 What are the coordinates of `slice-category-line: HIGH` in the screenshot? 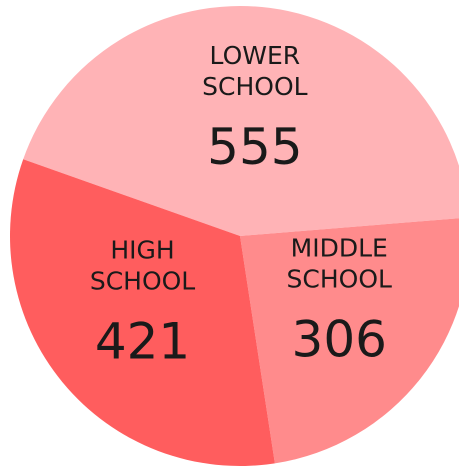 It's located at (142, 250).